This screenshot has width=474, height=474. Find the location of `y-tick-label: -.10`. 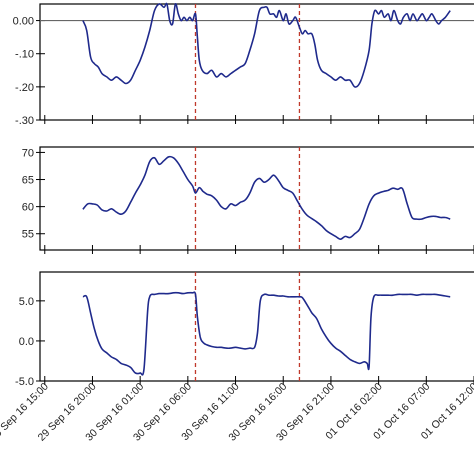

y-tick-label: -.10 is located at coordinates (24, 55).